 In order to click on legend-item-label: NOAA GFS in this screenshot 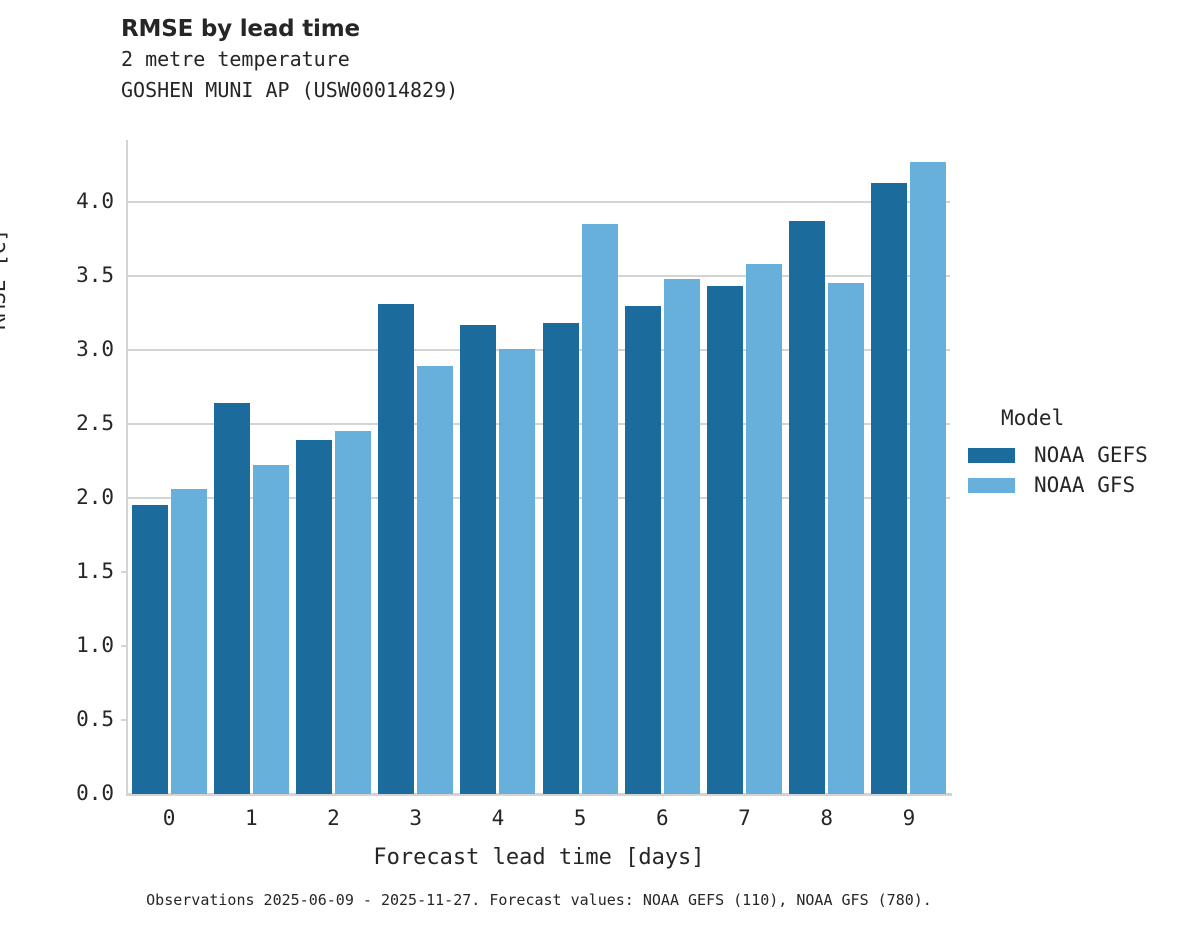, I will do `click(1085, 485)`.